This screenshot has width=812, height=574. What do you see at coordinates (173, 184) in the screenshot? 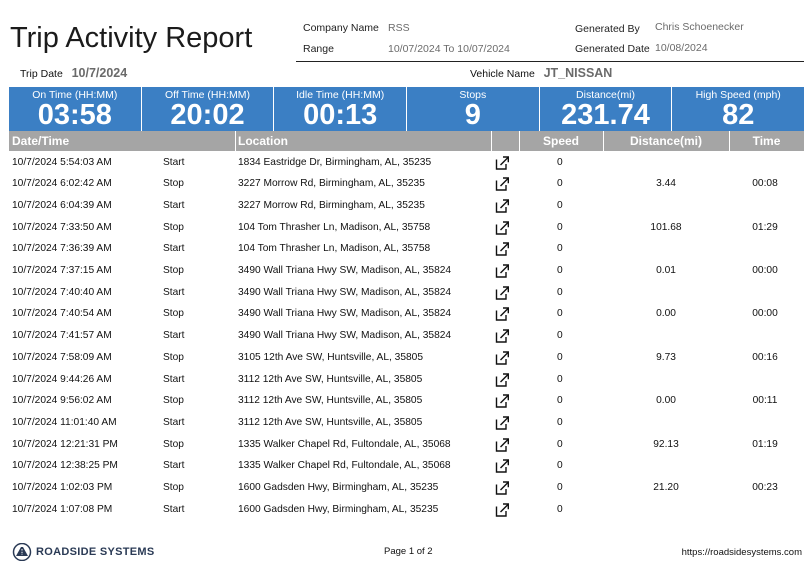
I see `cell-event: Stop` at bounding box center [173, 184].